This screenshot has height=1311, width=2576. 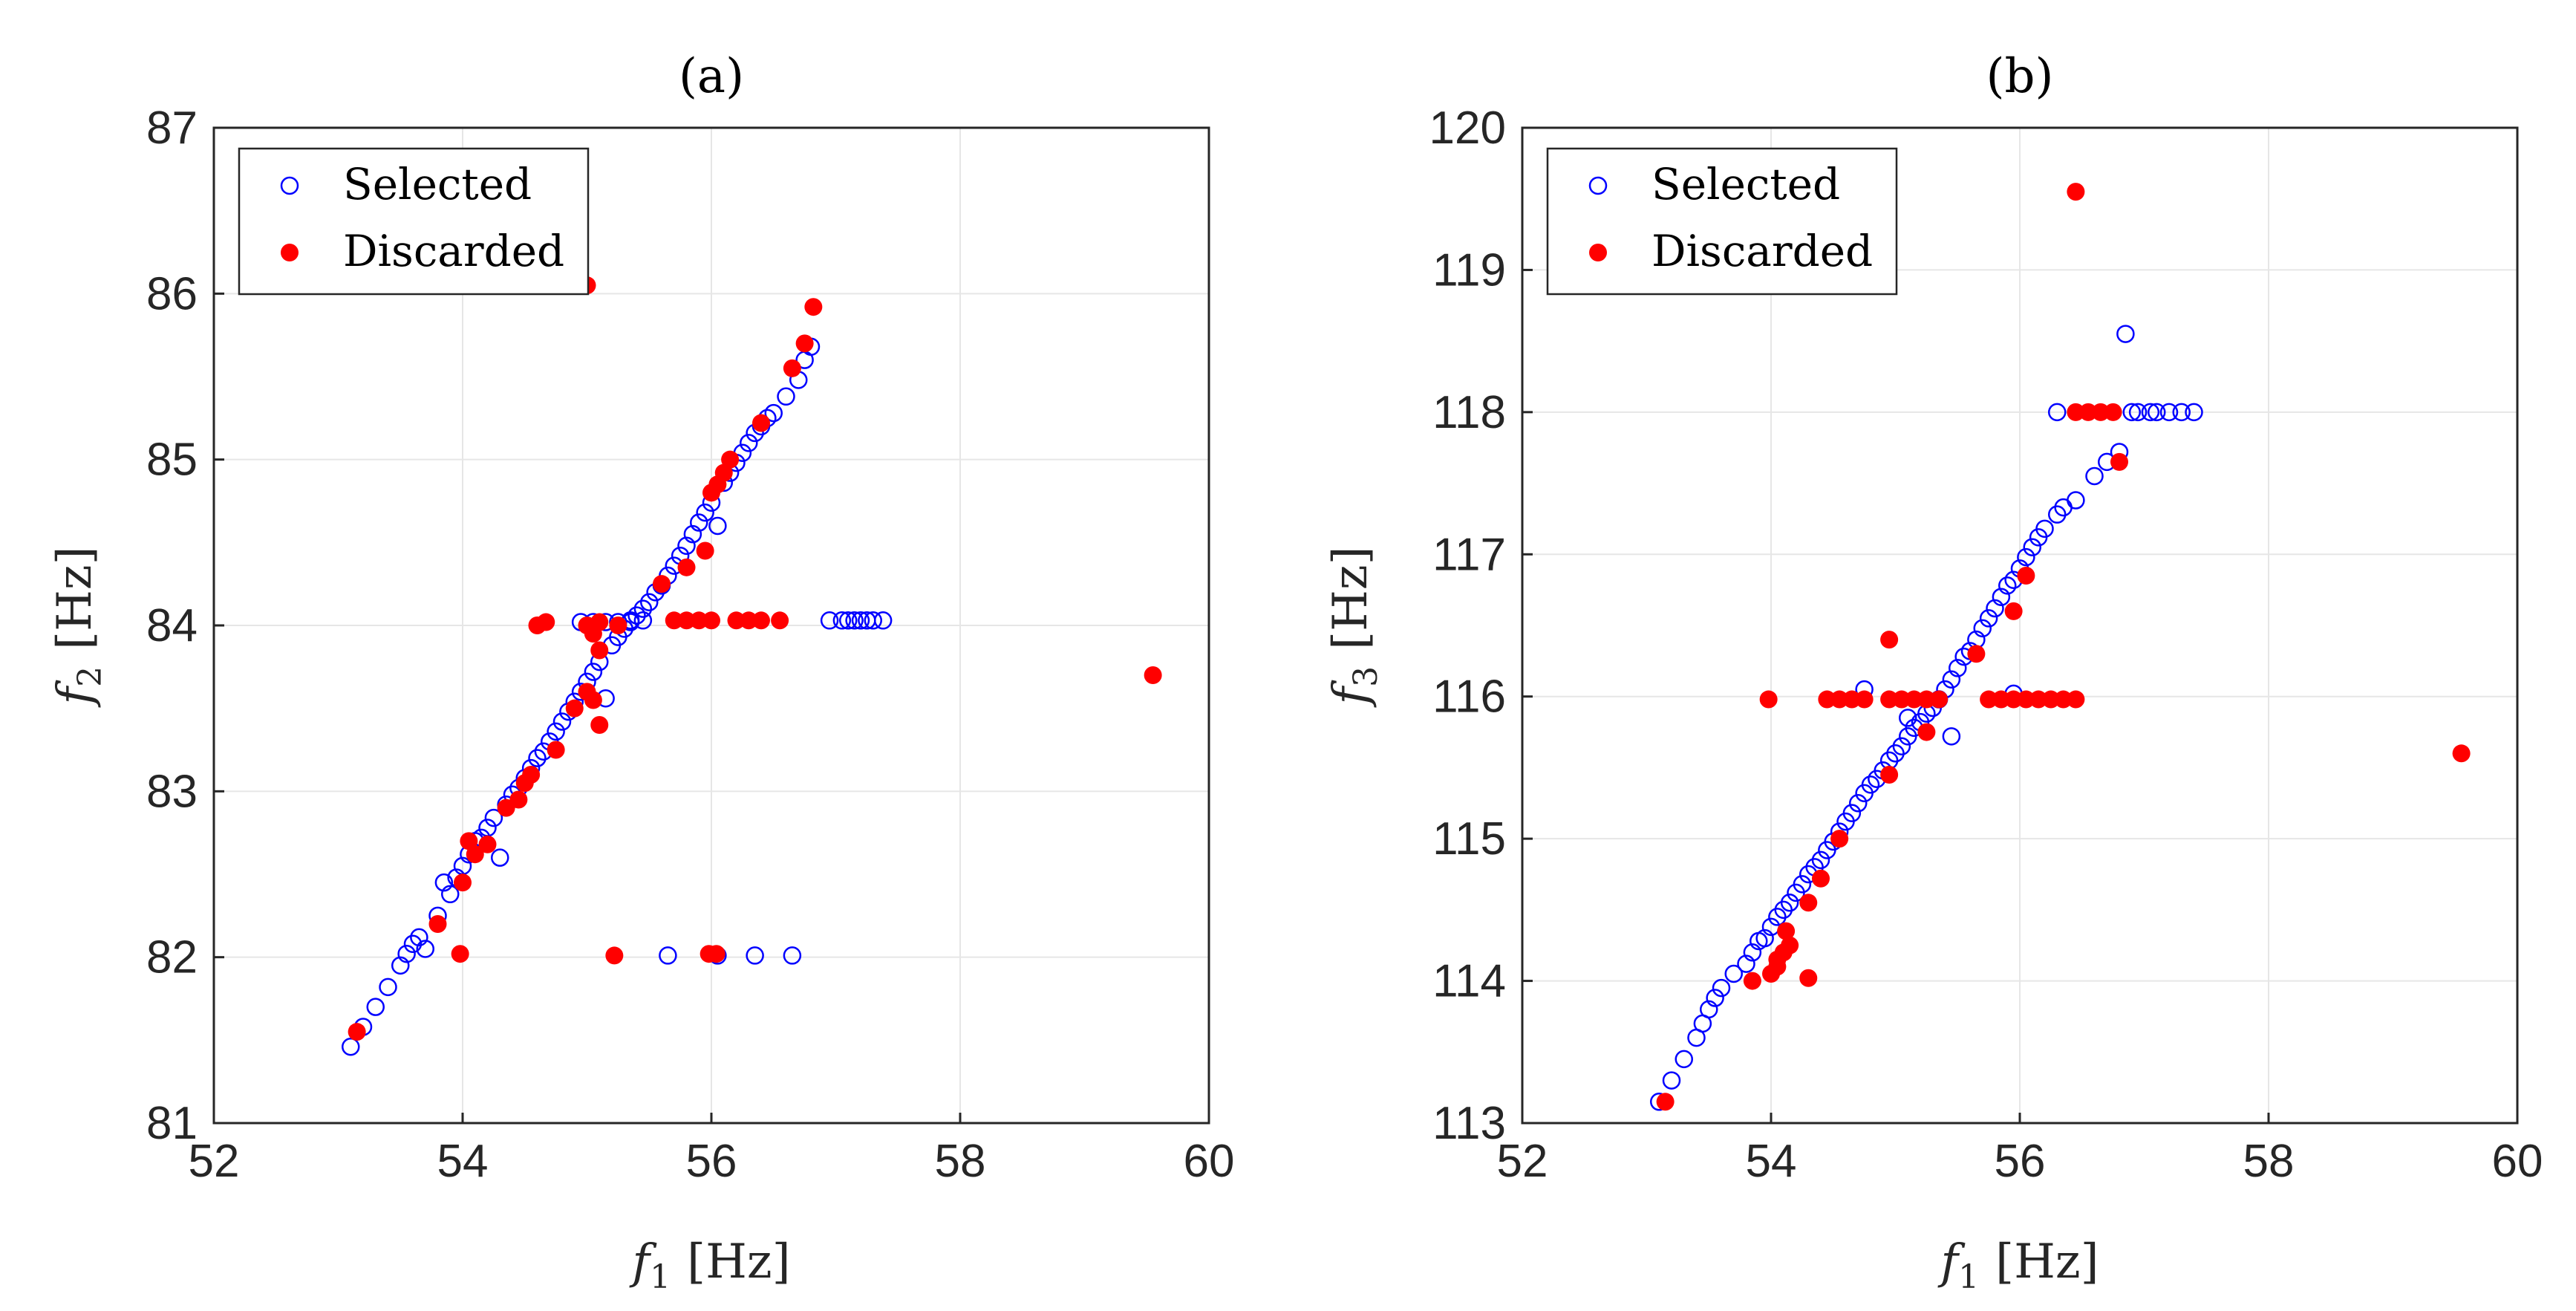 I want to click on panel-b-x-axis-label: f1 [Hz], so click(x=2018, y=1265).